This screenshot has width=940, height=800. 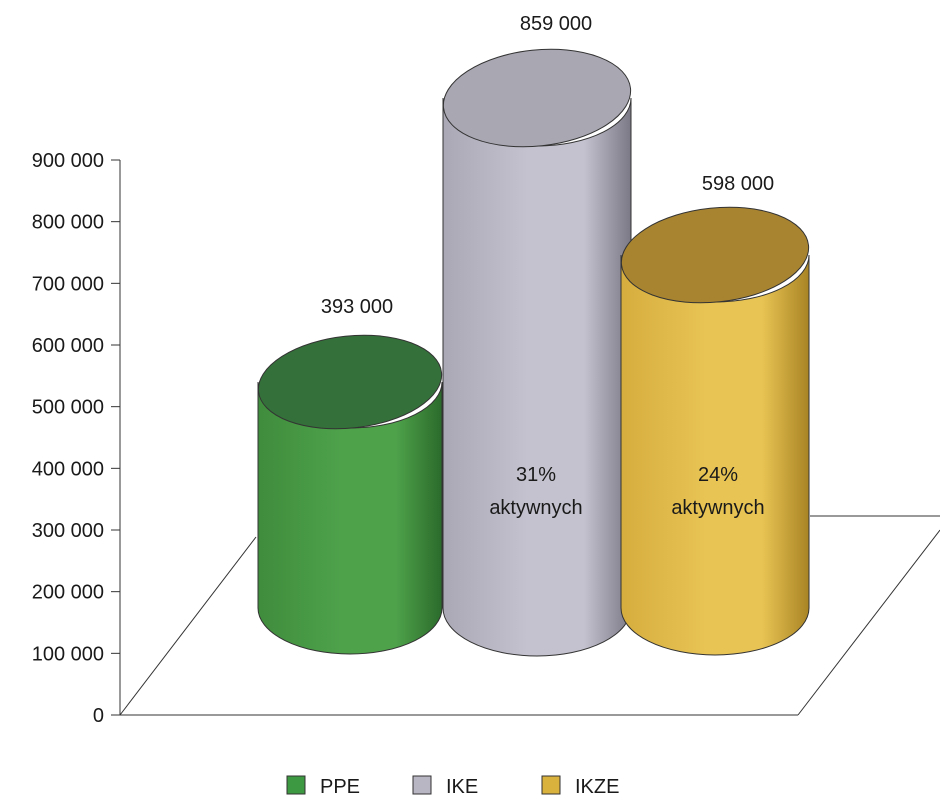 I want to click on legend: PPE IKE IKZE, so click(x=452, y=786).